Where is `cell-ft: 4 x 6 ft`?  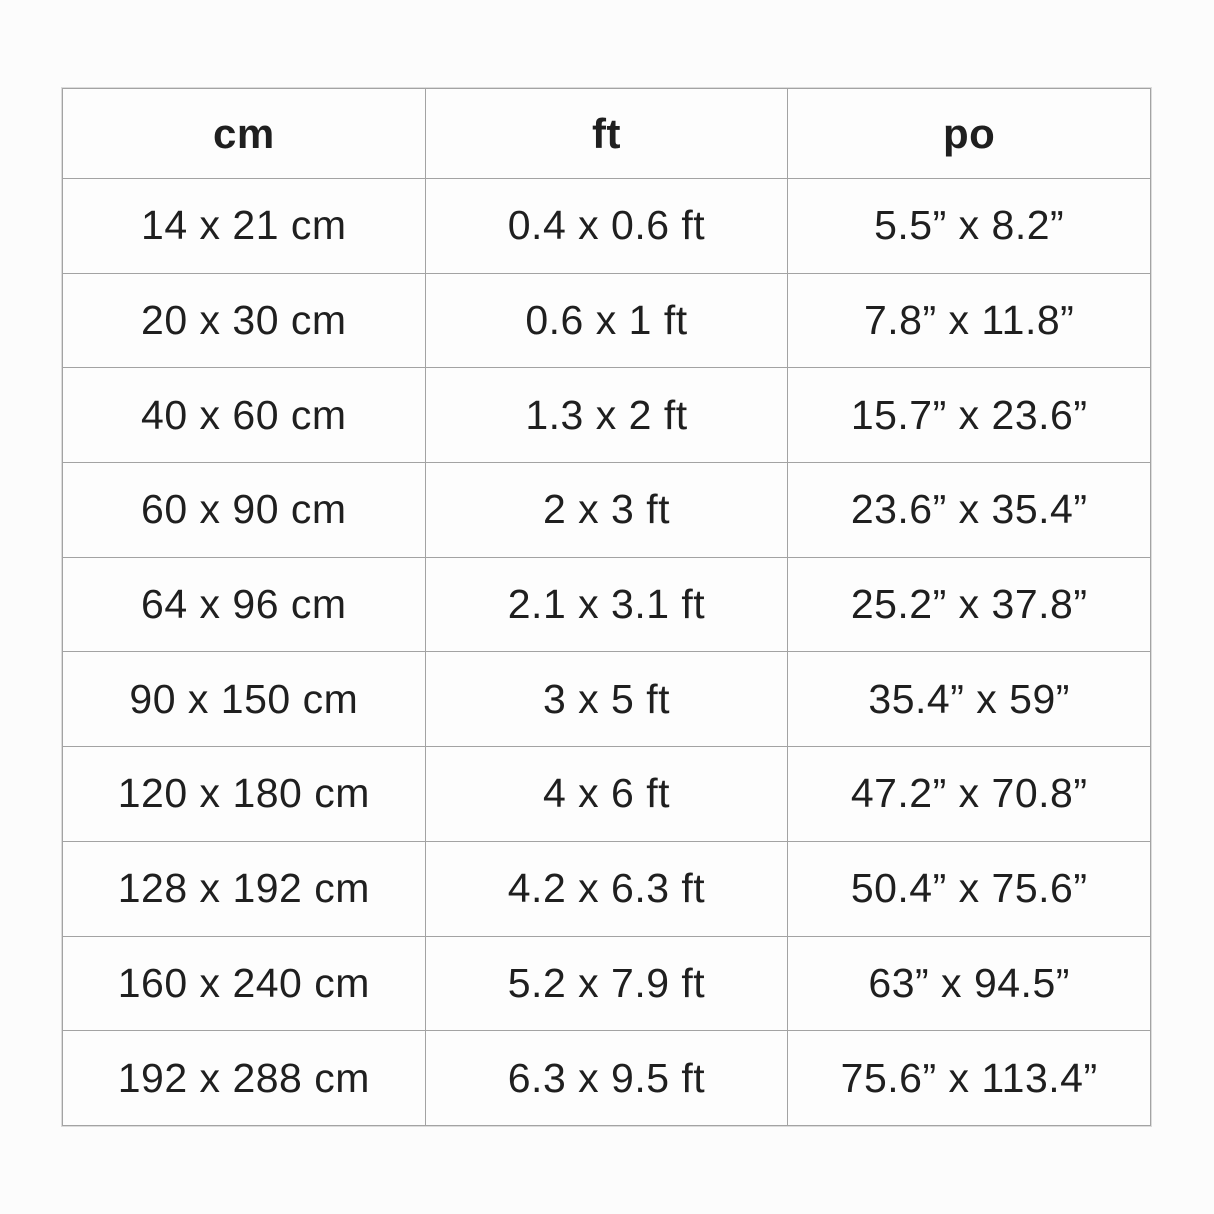
cell-ft: 4 x 6 ft is located at coordinates (606, 794).